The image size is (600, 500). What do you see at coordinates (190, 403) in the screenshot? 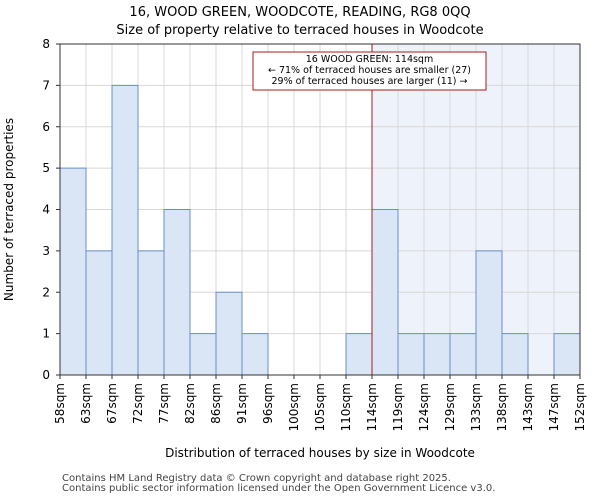
I see `x-tick-label: 82sqm` at bounding box center [190, 403].